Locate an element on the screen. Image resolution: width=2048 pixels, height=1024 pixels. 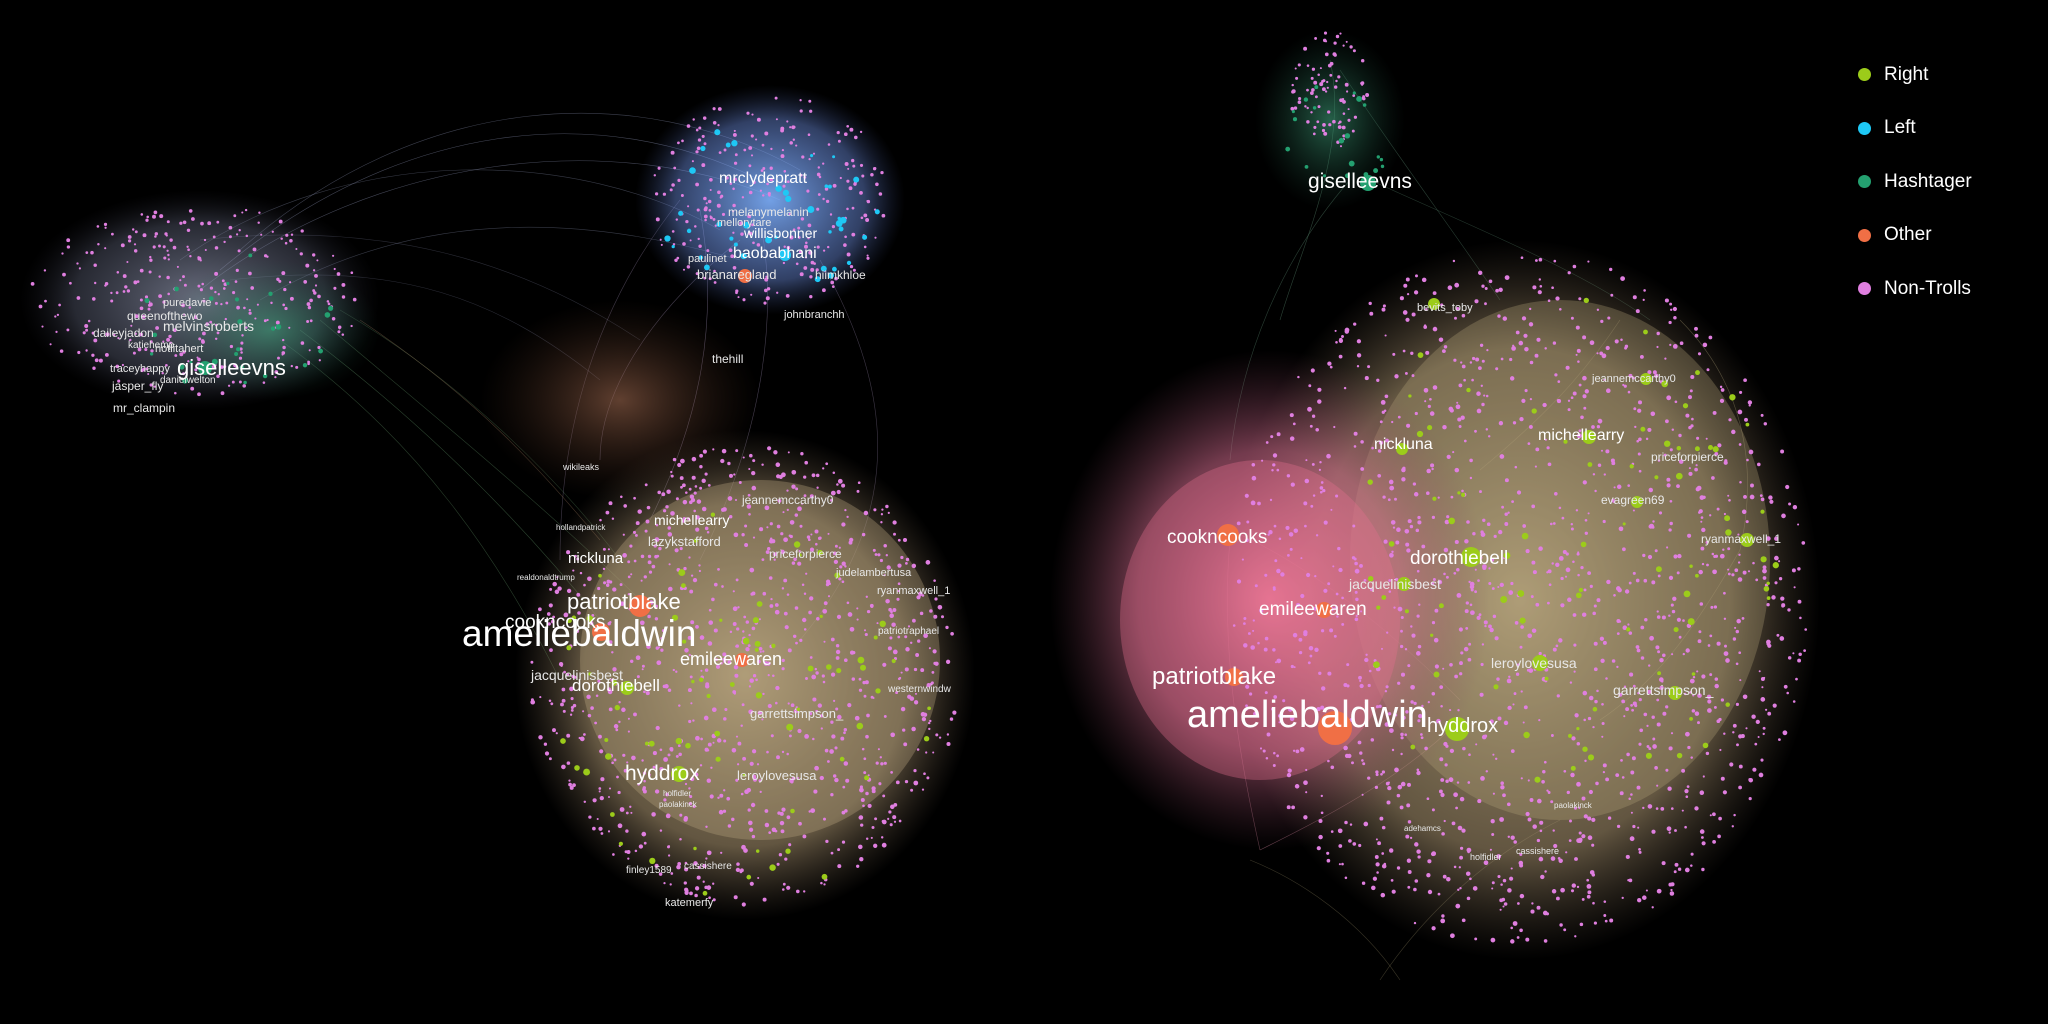
node-label: ameliebaldwin is located at coordinates (579, 633).